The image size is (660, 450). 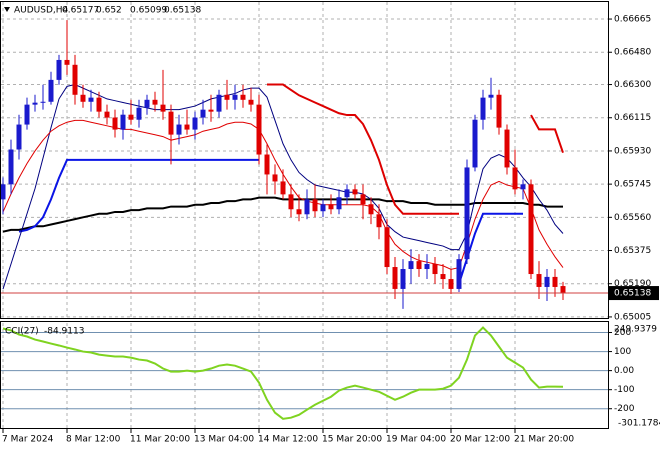 I want to click on symbol: AUDUSD,H4, so click(x=41, y=11).